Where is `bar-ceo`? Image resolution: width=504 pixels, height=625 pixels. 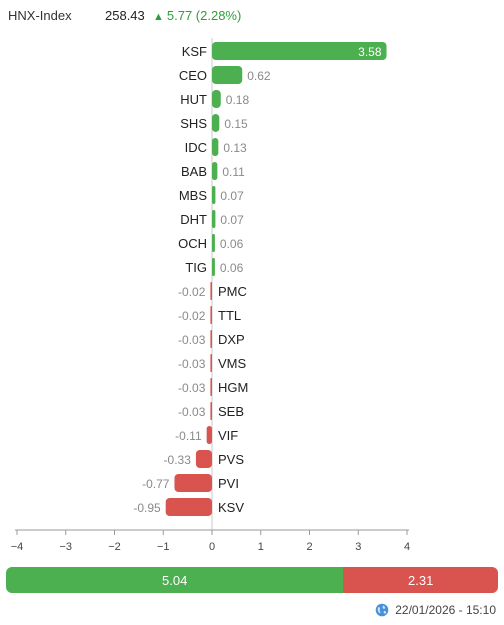
bar-ceo is located at coordinates (227, 75).